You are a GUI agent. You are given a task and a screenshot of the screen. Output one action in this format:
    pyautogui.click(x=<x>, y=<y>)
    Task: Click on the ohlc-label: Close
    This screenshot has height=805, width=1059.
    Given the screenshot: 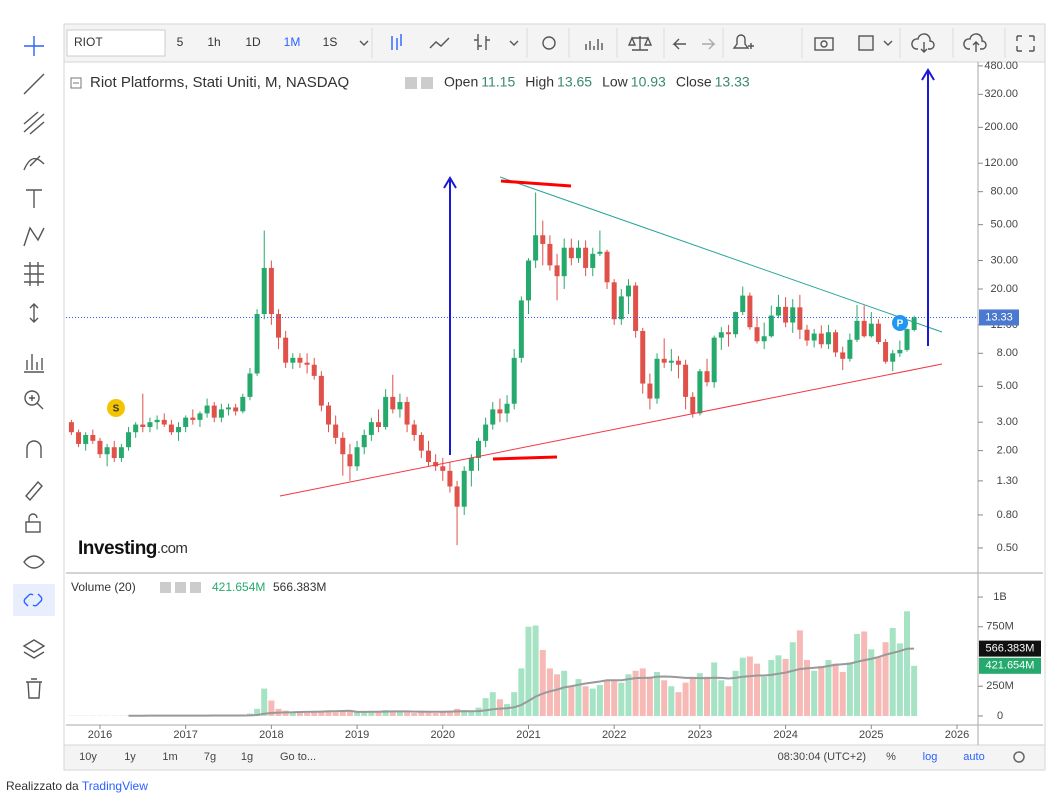 What is the action you would take?
    pyautogui.click(x=694, y=82)
    